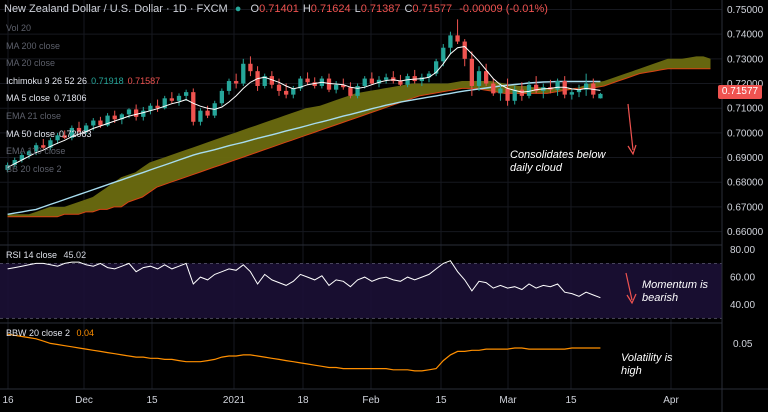 Image resolution: width=768 pixels, height=412 pixels. I want to click on price-change: -0.00009 (-0.01%), so click(503, 9).